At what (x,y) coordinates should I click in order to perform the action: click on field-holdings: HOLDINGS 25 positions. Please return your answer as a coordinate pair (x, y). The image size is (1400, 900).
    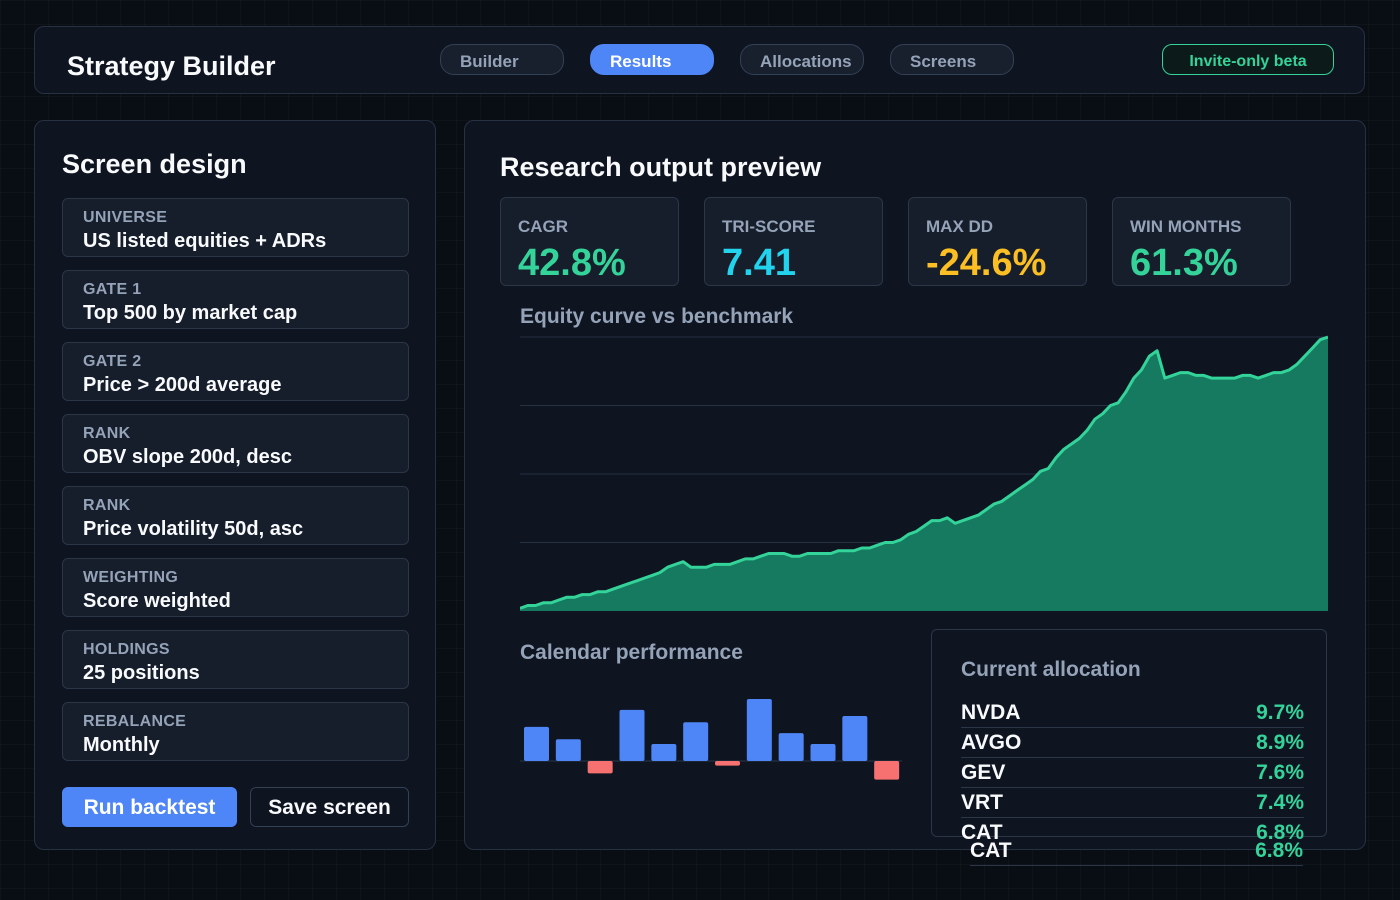
    Looking at the image, I should click on (235, 659).